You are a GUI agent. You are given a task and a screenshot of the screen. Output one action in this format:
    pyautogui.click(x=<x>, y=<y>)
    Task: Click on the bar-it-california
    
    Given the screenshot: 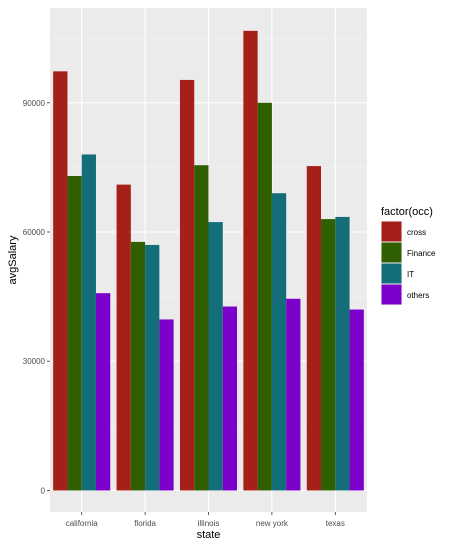 What is the action you would take?
    pyautogui.click(x=88, y=322)
    